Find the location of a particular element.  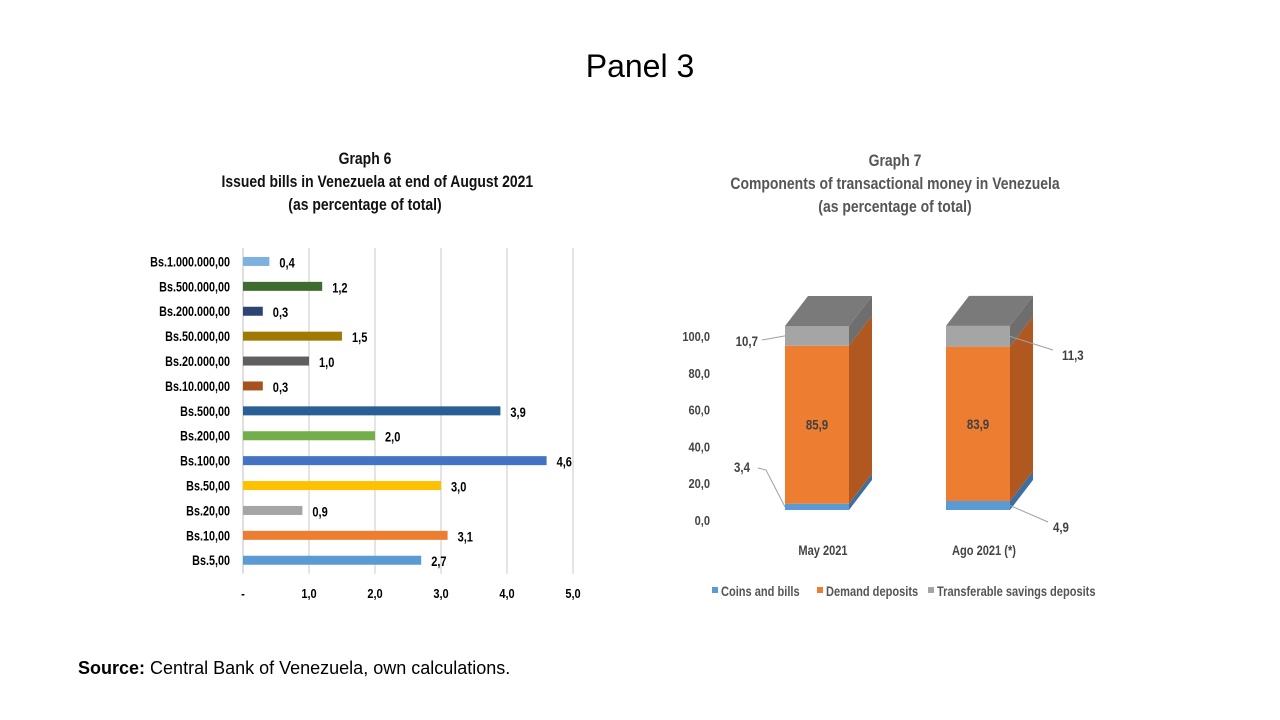

data-label: 4,6 is located at coordinates (564, 462).